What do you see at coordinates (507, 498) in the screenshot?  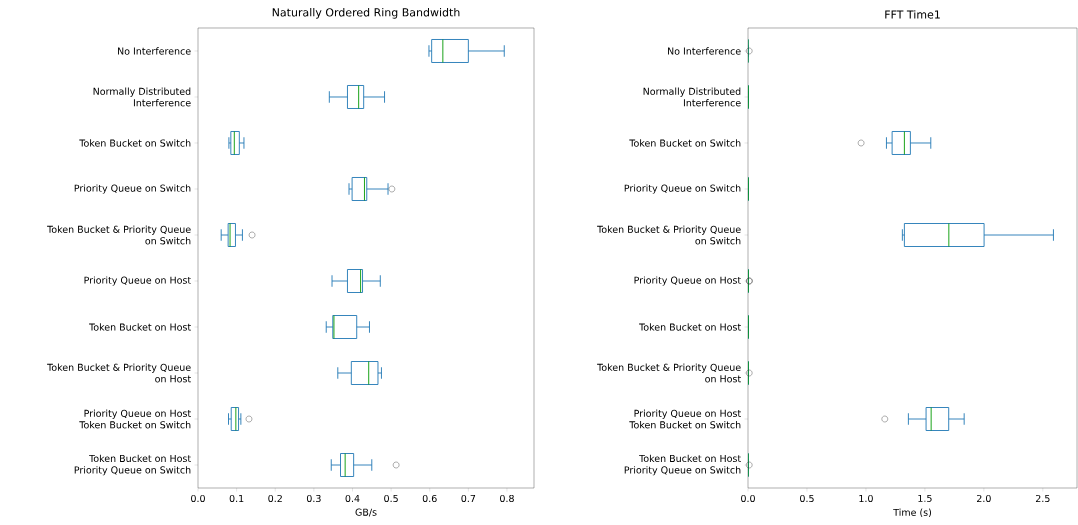 I see `x-tick-label: 0.8` at bounding box center [507, 498].